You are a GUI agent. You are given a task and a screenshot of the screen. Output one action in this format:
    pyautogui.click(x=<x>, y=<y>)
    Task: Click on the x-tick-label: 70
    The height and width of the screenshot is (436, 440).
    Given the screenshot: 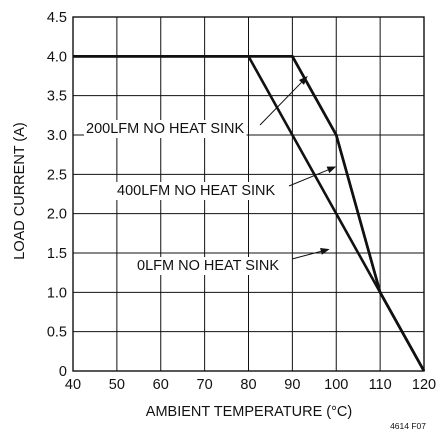 What is the action you would take?
    pyautogui.click(x=205, y=385)
    